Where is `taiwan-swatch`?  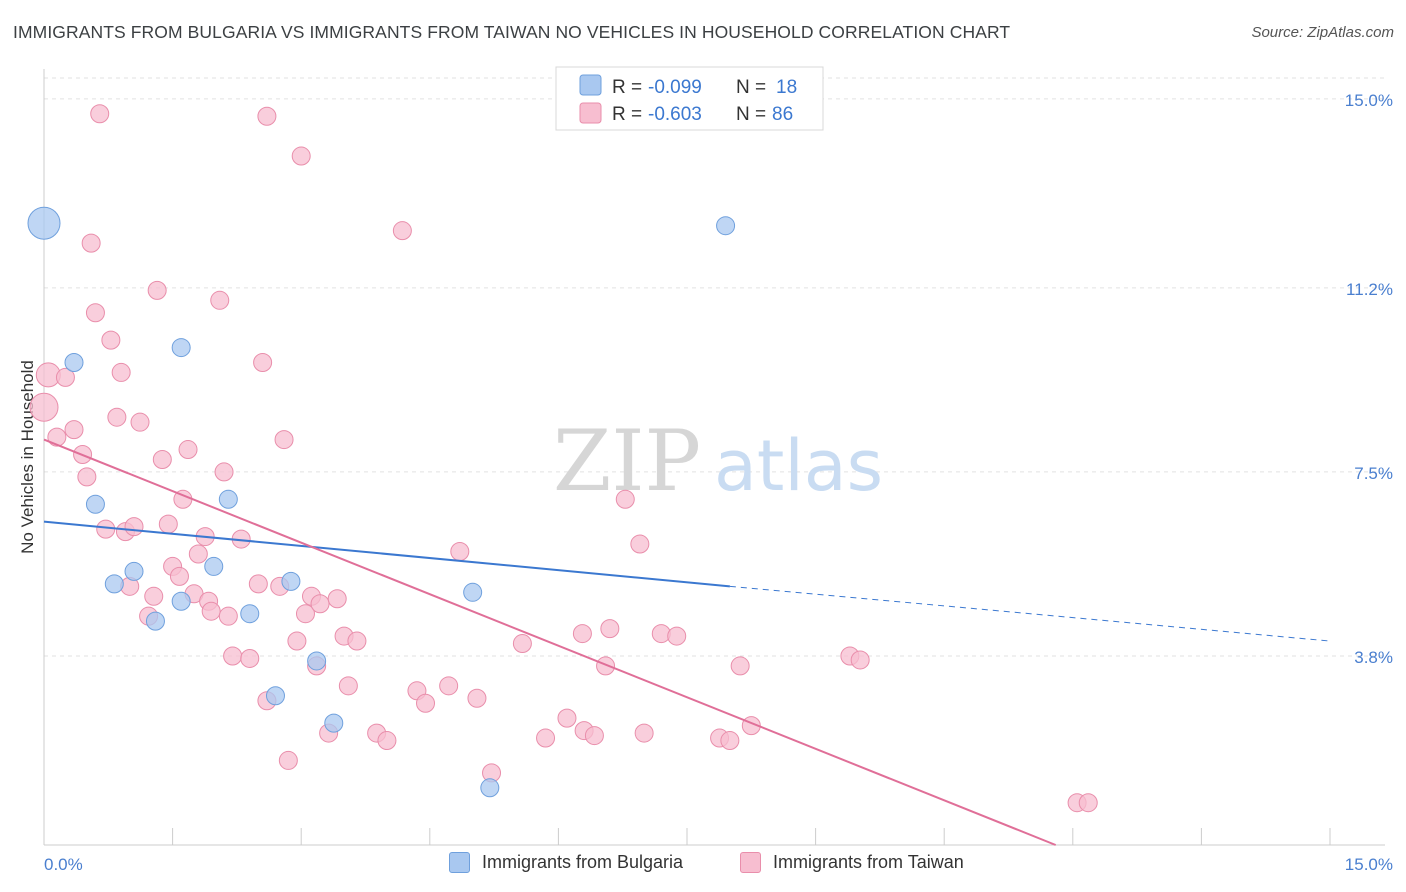 taiwan-swatch is located at coordinates (590, 113).